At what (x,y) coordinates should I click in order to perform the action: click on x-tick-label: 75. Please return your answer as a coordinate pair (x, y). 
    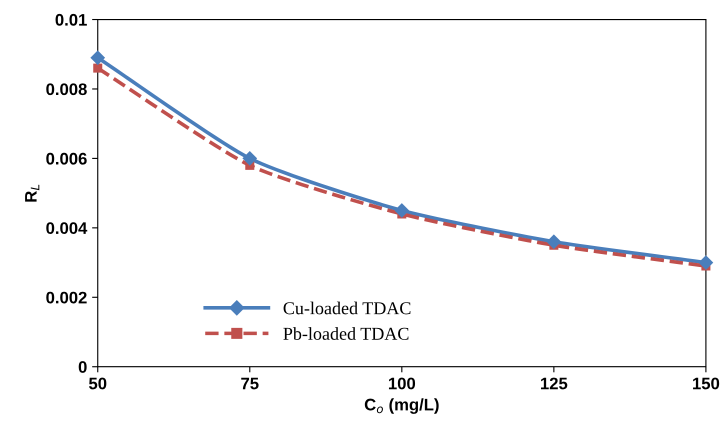
    Looking at the image, I should click on (250, 384).